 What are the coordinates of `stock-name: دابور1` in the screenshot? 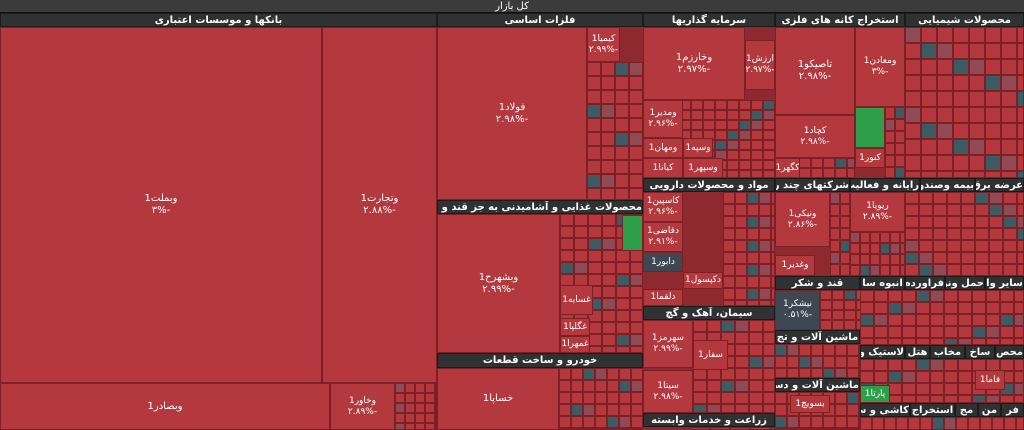 It's located at (663, 261).